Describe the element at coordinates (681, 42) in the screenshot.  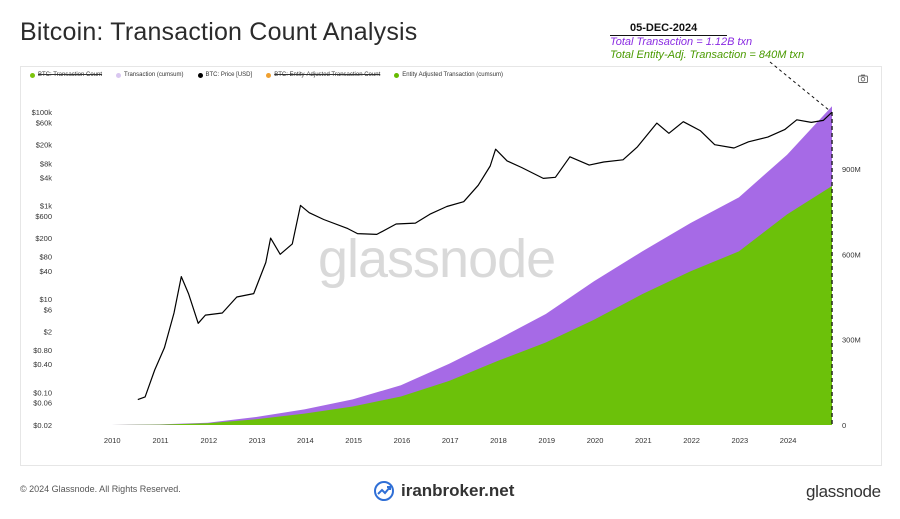
I see `annotation-total-tx: Total Transaction = 1.12B txn` at that location.